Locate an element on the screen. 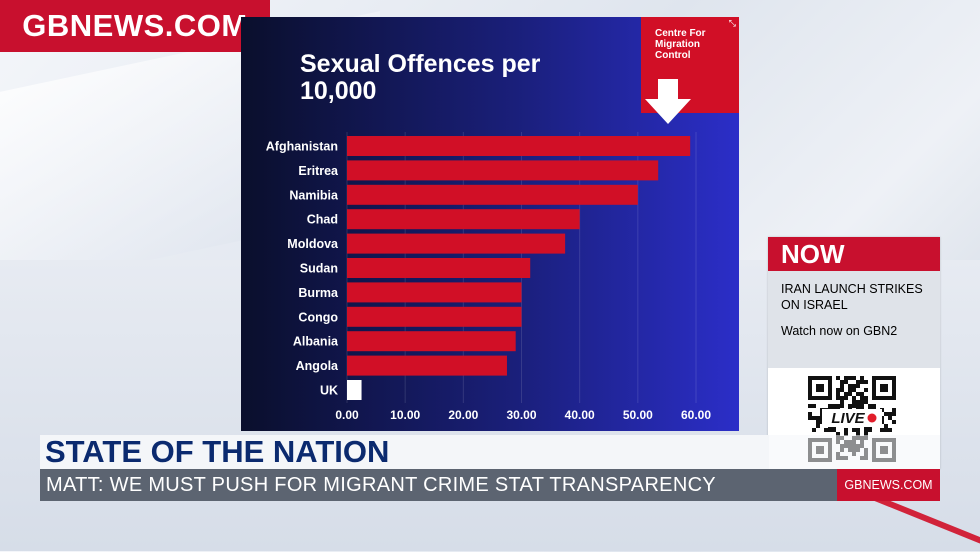 This screenshot has width=980, height=552. down-arrow-icon is located at coordinates (668, 101).